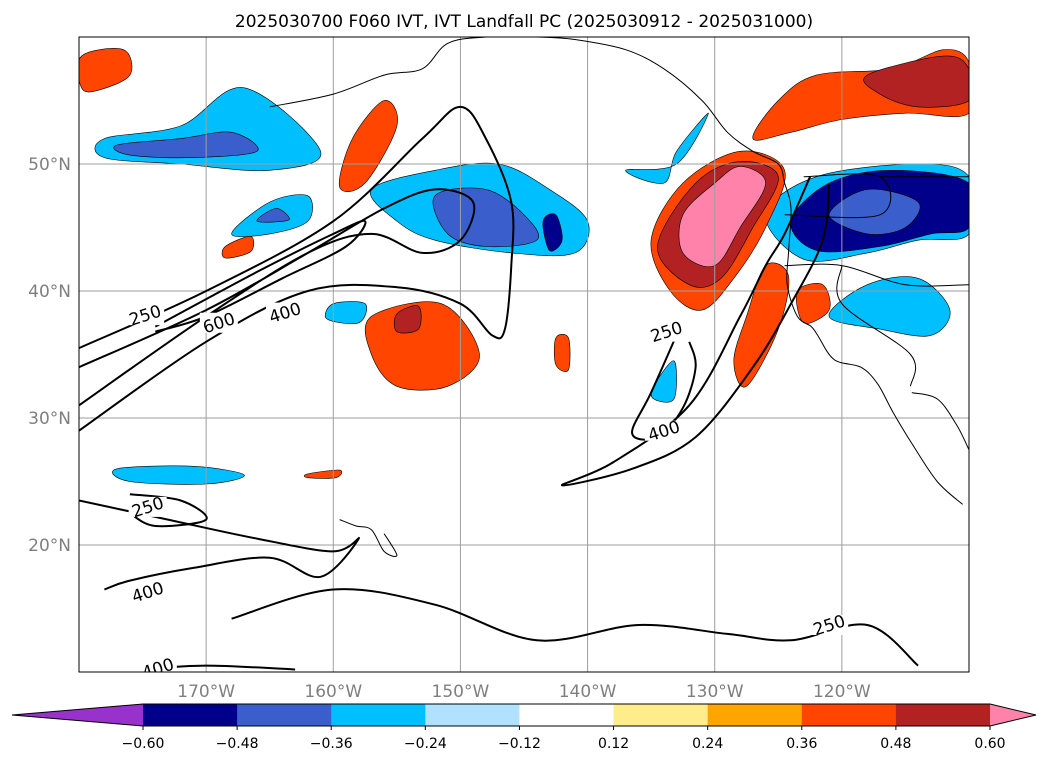  Describe the element at coordinates (801, 744) in the screenshot. I see `colorbar-tick-label: 0.36` at that location.